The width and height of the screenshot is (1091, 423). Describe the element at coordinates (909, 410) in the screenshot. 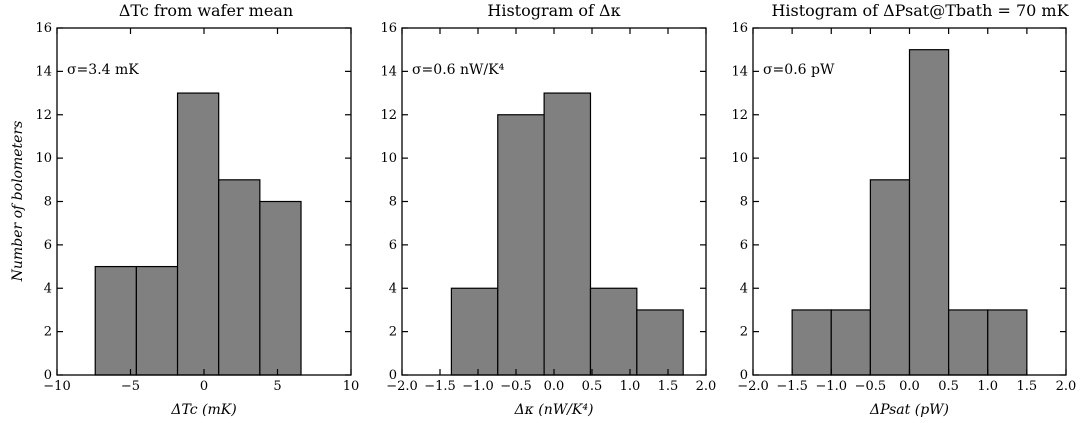

I see `x-axis-label: ΔPsat (pW)` at that location.